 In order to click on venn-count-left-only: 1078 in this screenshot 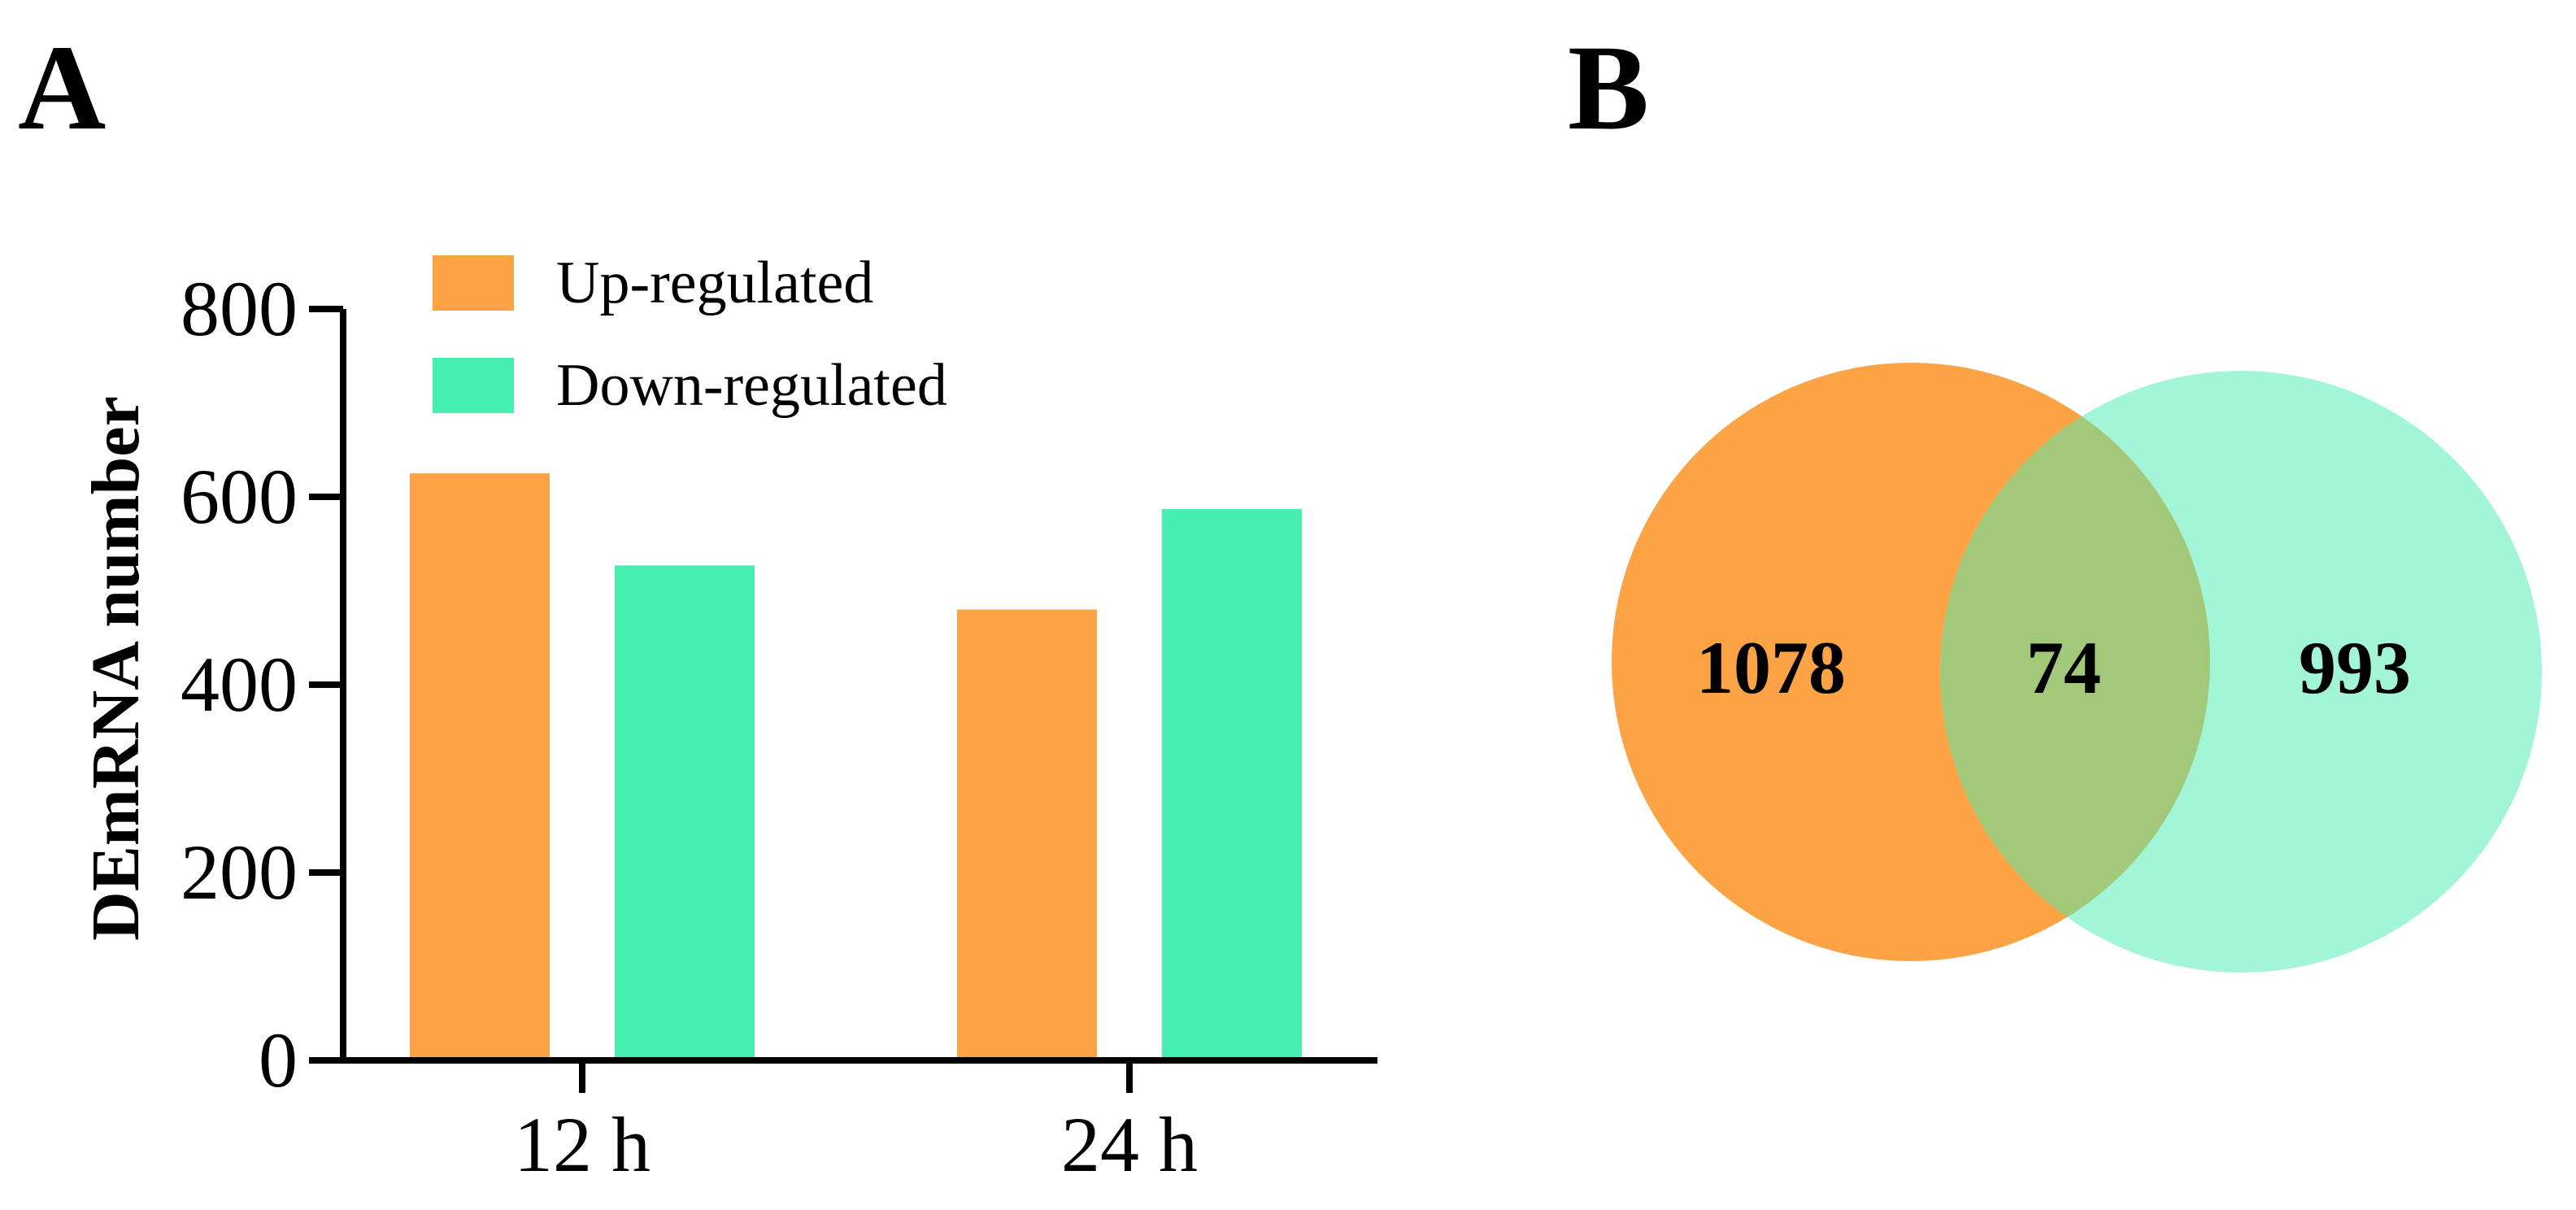, I will do `click(1771, 667)`.